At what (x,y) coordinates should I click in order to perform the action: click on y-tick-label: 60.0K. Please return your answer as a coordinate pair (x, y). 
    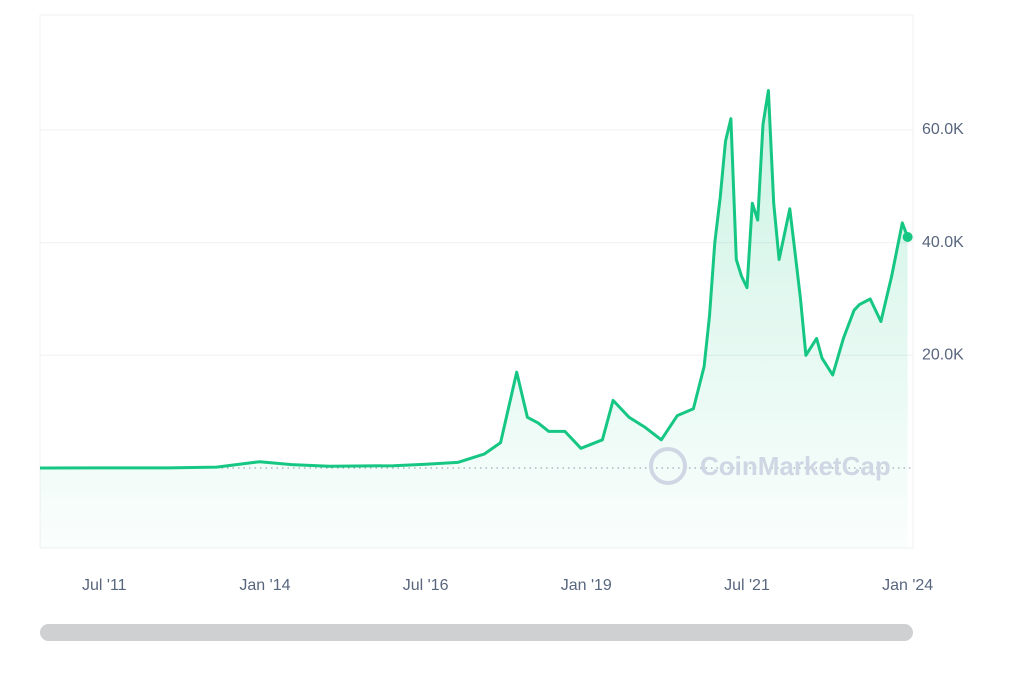
    Looking at the image, I should click on (943, 129).